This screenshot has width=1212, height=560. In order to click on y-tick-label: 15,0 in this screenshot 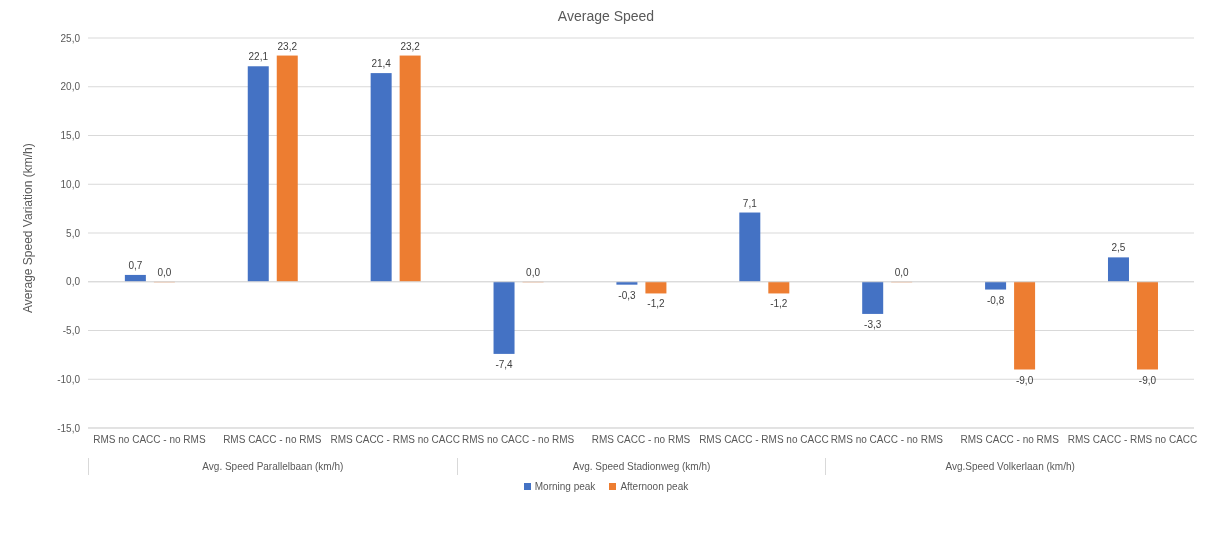, I will do `click(70, 136)`.